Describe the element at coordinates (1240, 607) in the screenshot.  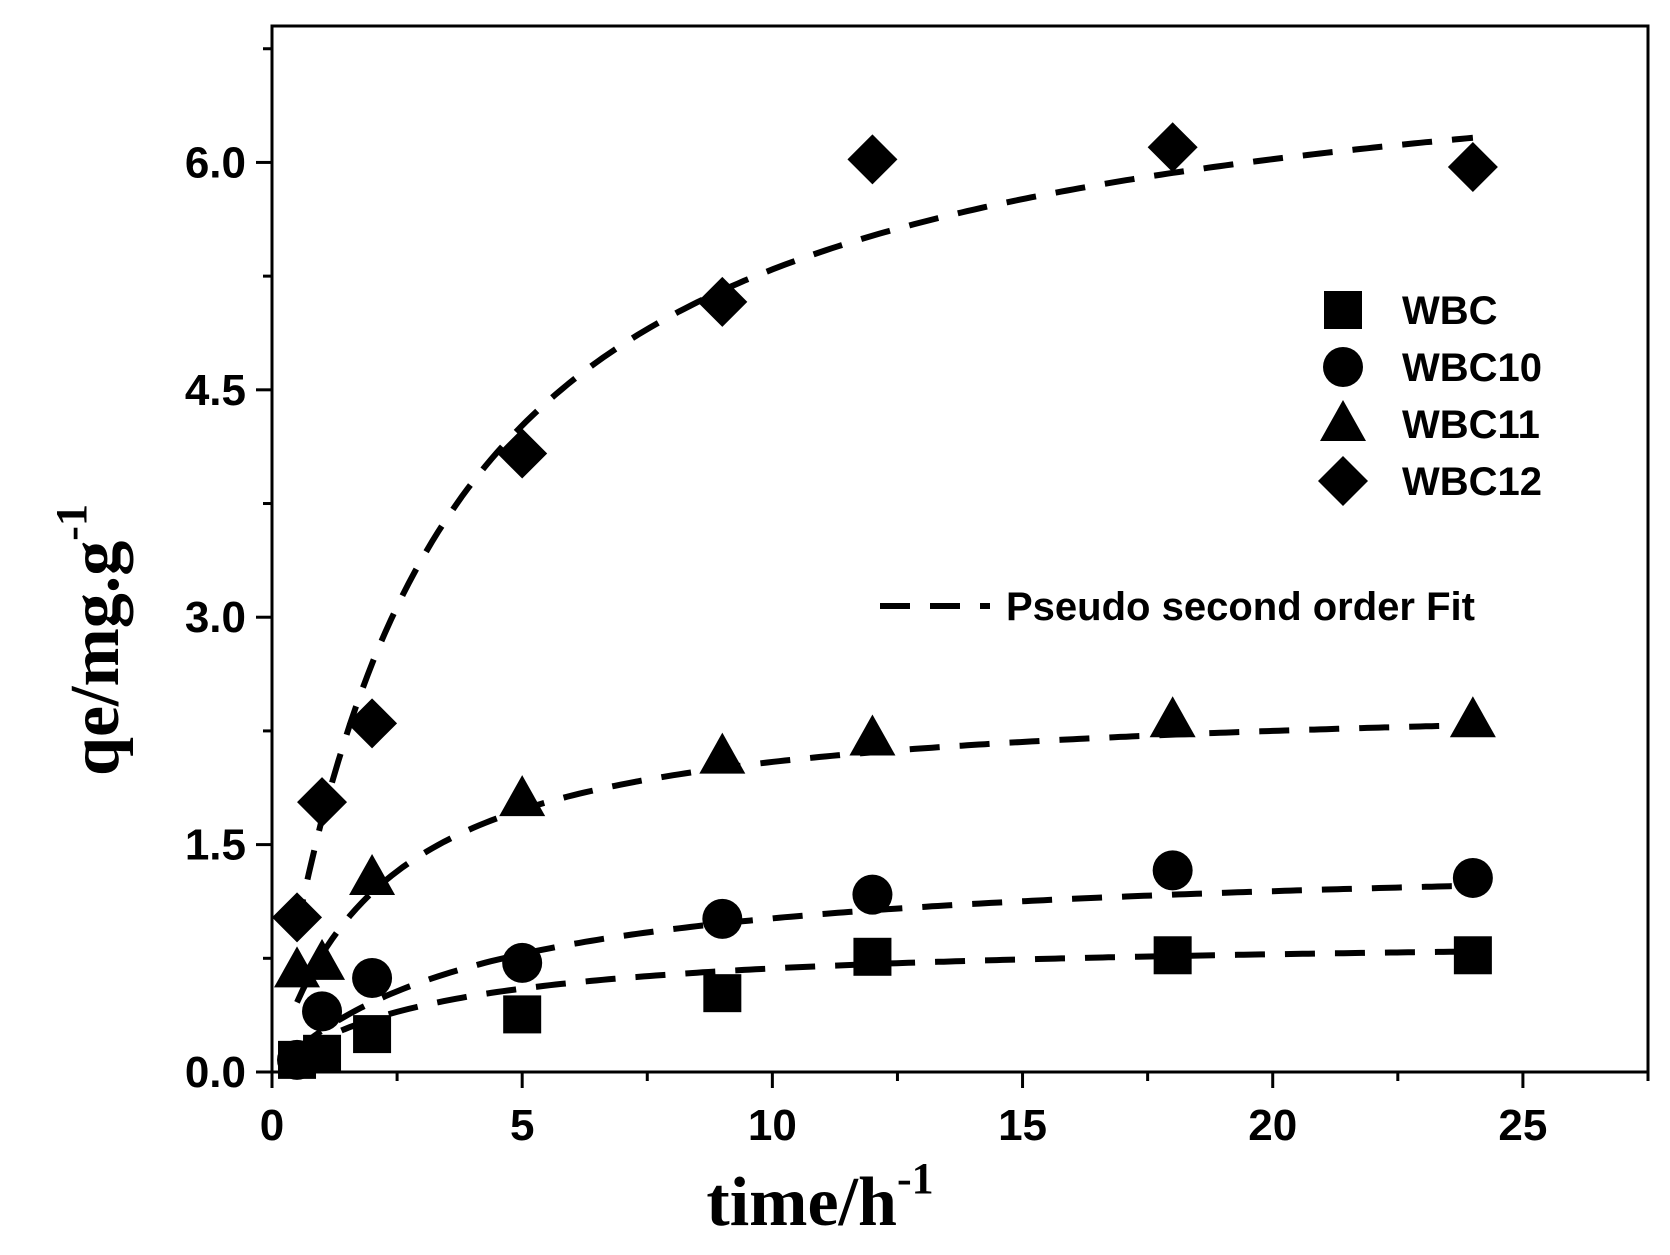
I see `legend-label-fit: Pseudo second order Fit` at that location.